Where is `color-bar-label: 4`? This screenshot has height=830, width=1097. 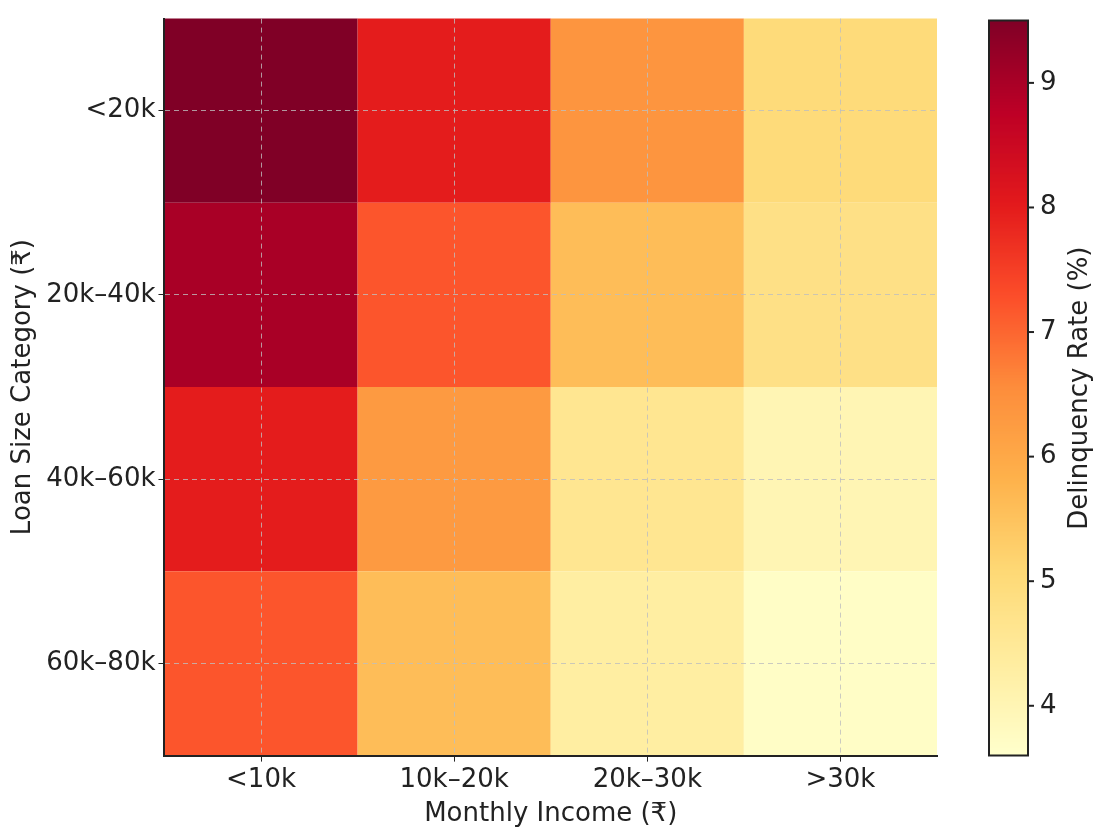
color-bar-label: 4 is located at coordinates (1048, 703).